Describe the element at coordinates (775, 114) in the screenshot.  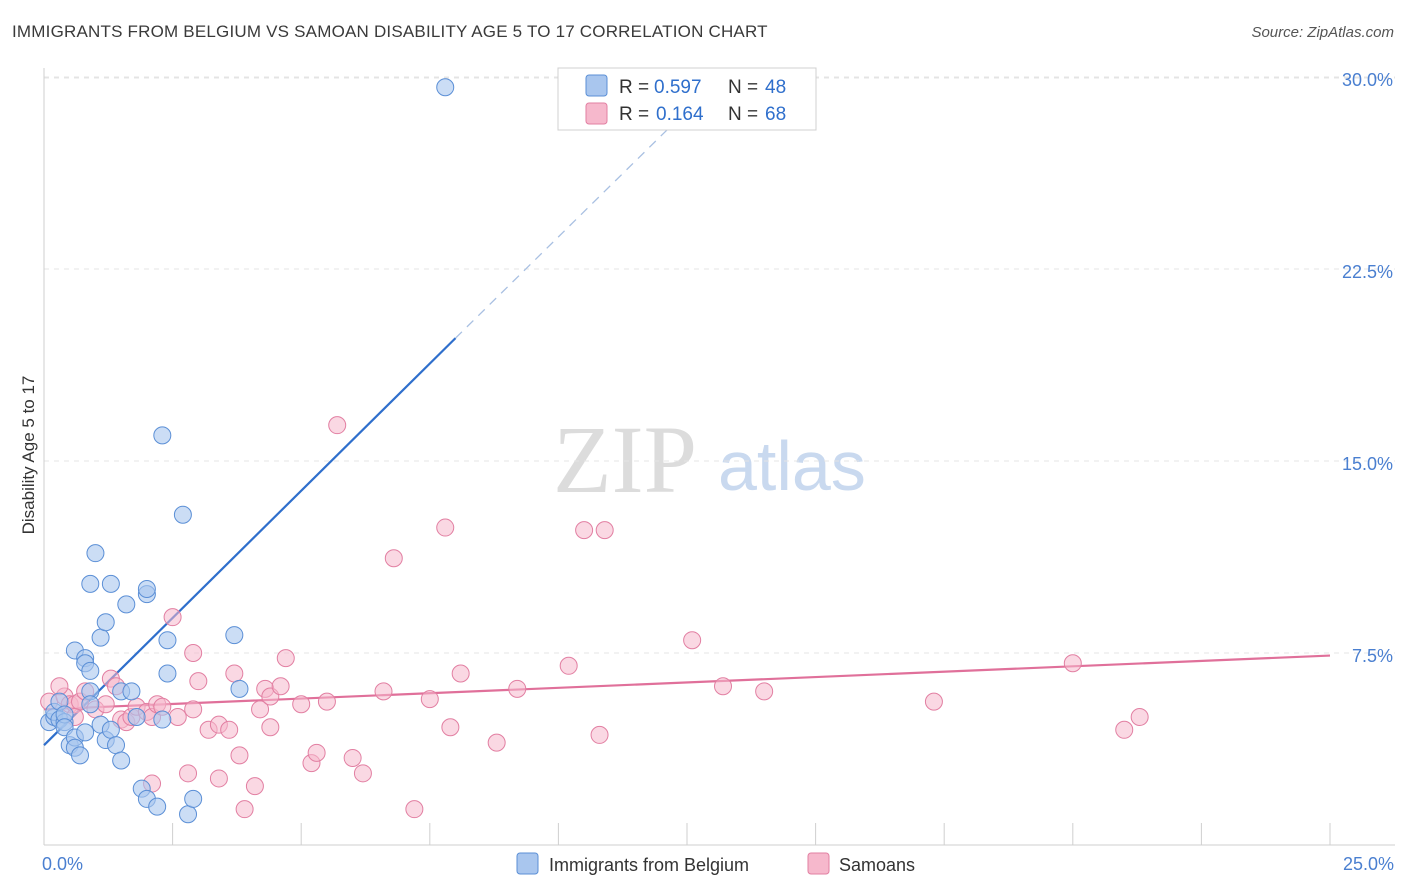
I see `legend-n-value-samoans: 68` at that location.